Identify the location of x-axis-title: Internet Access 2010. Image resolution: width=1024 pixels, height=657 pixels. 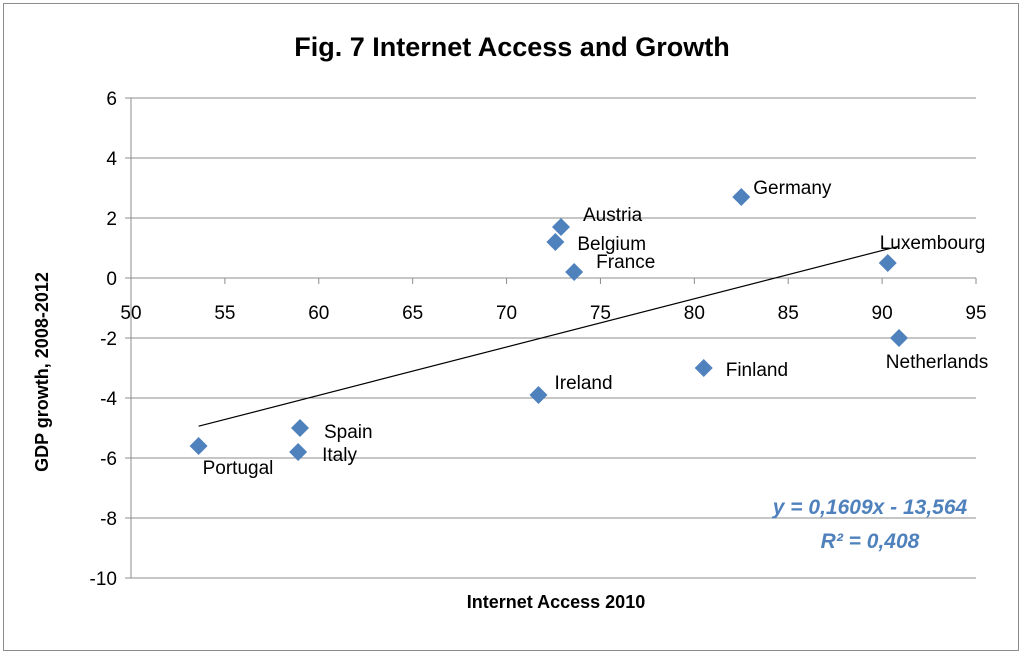
(556, 602).